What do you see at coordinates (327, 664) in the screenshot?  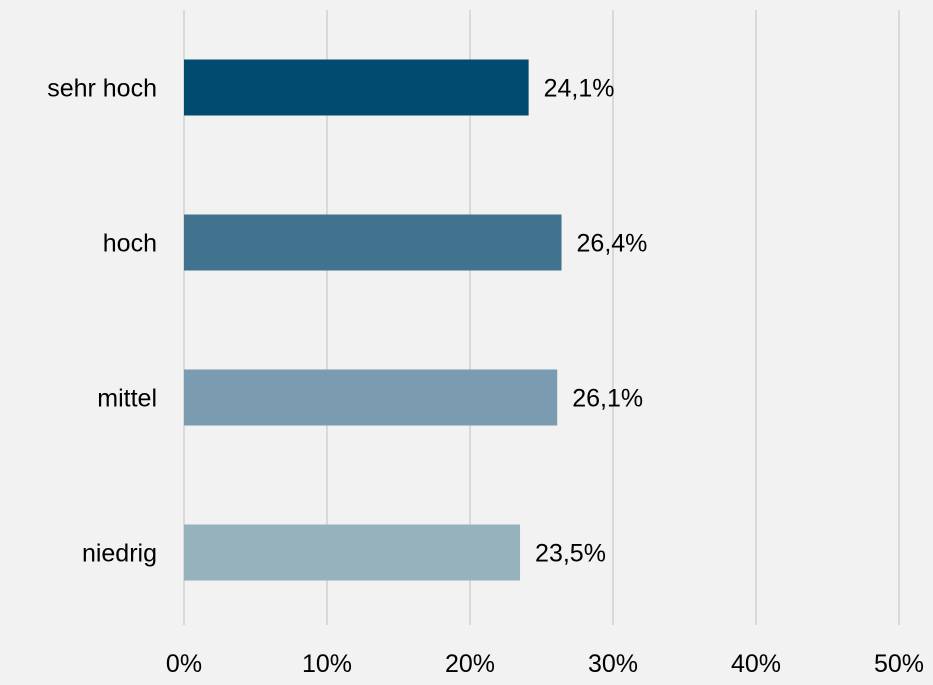 I see `x-tick-label: 10%` at bounding box center [327, 664].